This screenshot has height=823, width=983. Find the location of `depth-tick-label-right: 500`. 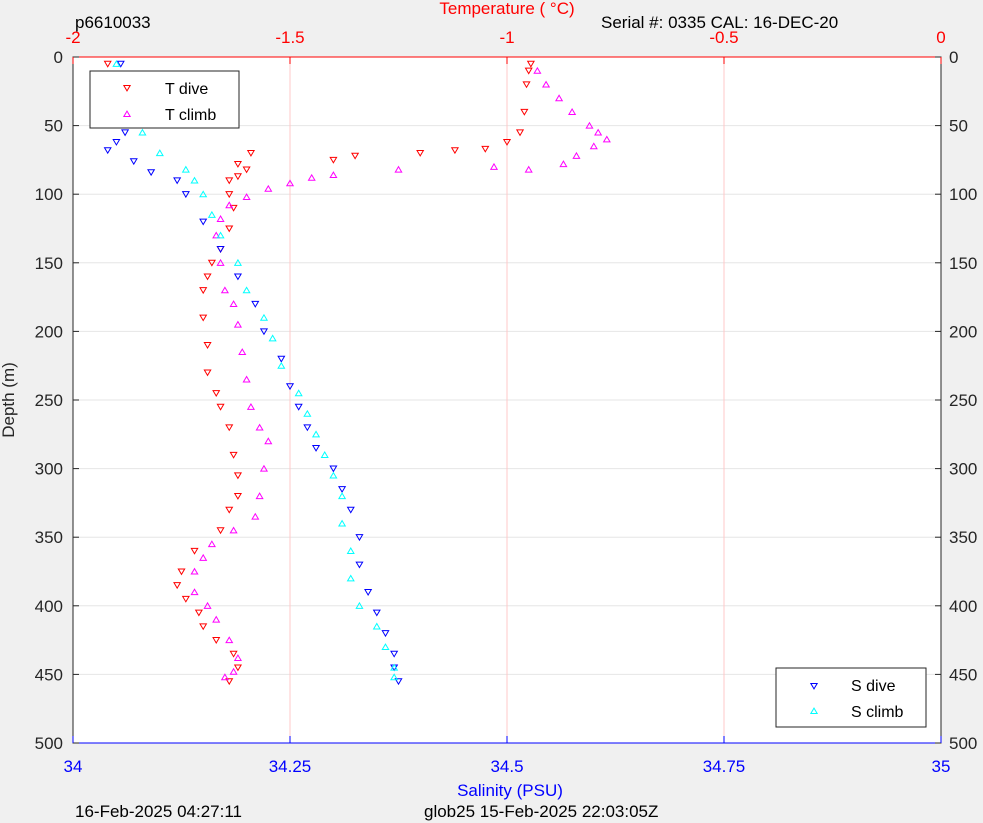

depth-tick-label-right: 500 is located at coordinates (963, 743).